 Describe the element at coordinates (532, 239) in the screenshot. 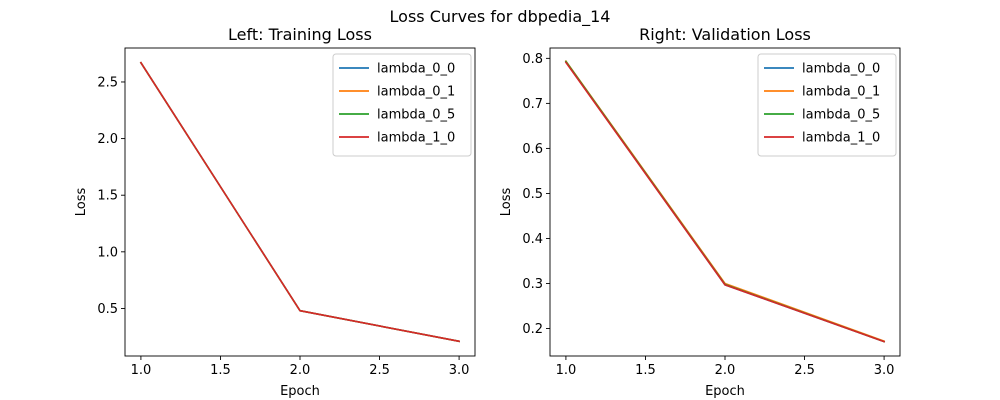

I see `val-y-tick-label: 0.4` at that location.